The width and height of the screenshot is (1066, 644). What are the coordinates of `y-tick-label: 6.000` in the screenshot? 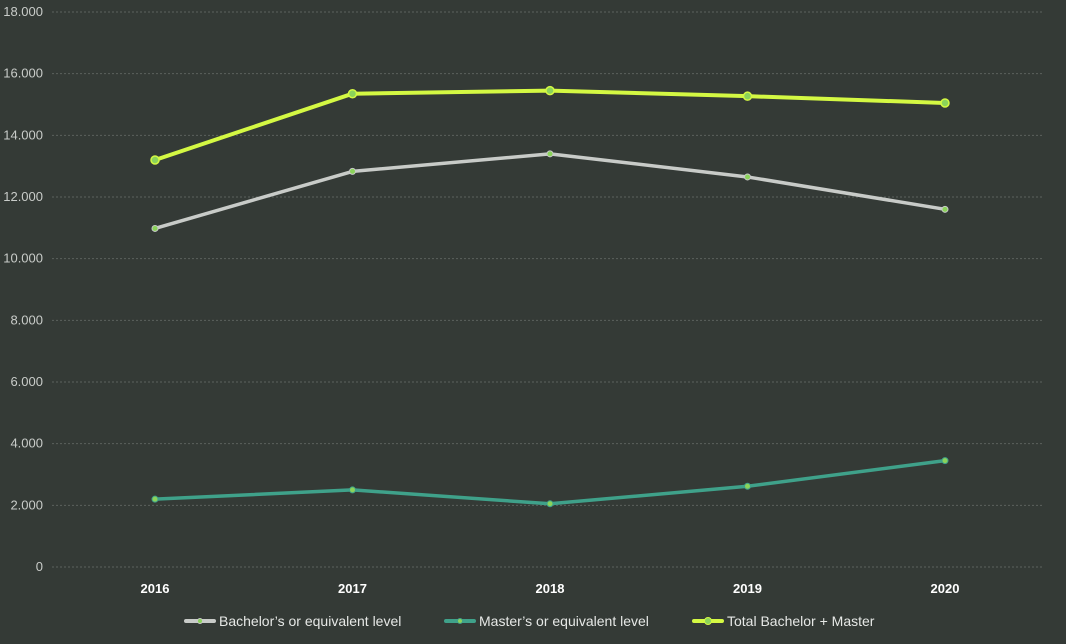 It's located at (26, 381).